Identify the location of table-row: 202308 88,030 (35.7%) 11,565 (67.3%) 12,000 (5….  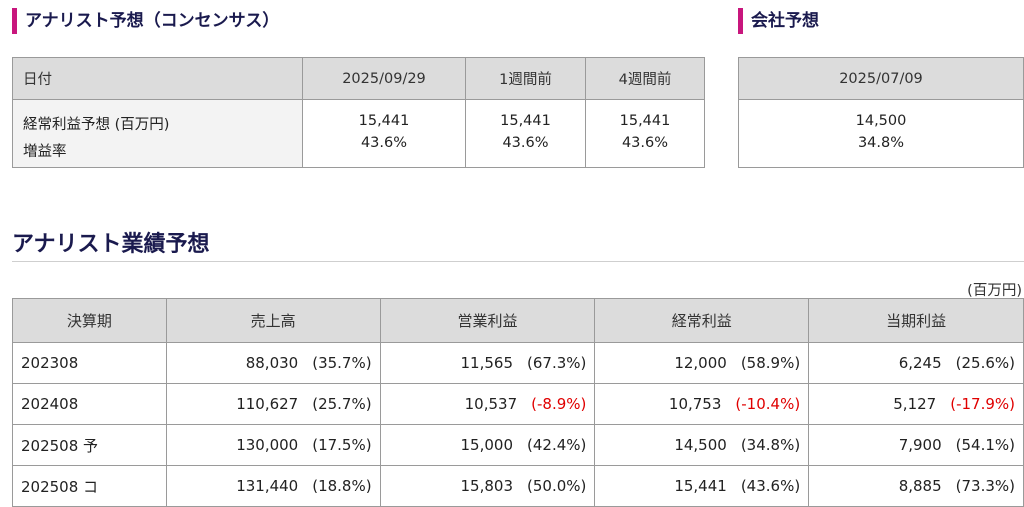
(518, 363).